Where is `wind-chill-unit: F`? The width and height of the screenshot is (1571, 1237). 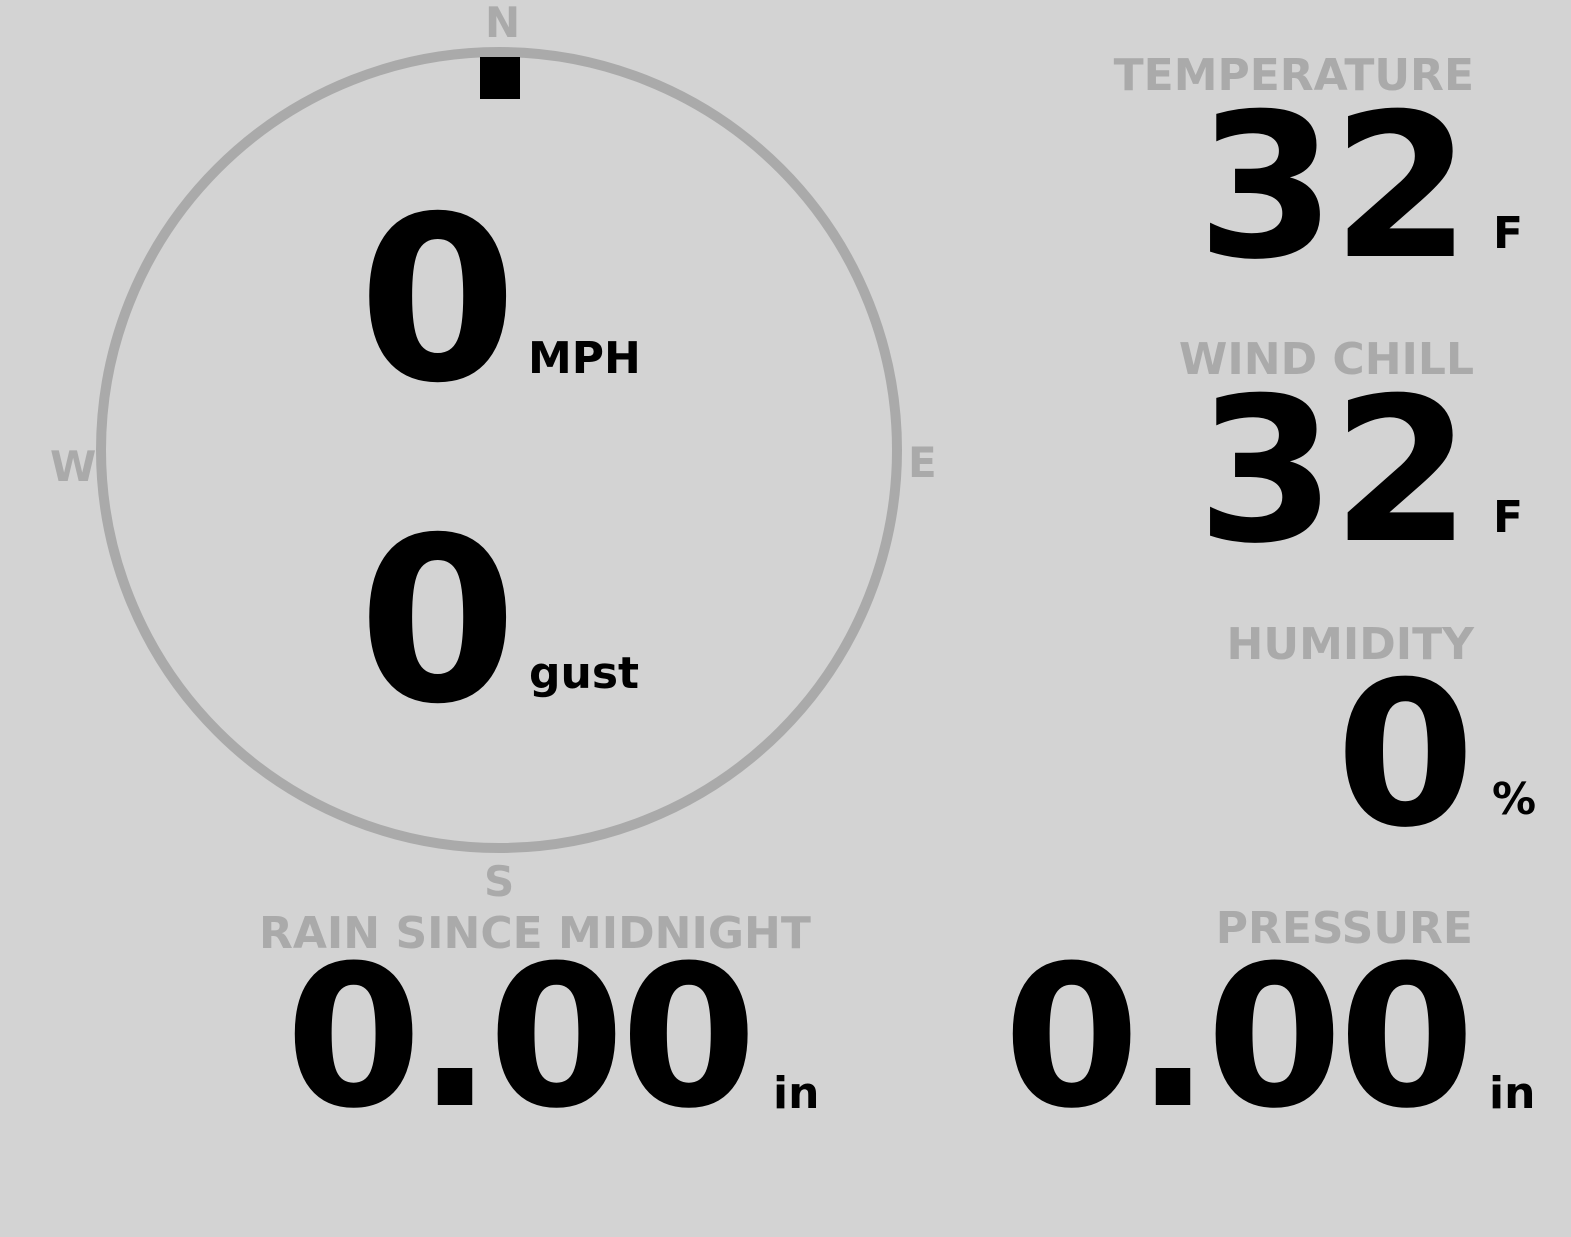
wind-chill-unit: F is located at coordinates (1508, 517).